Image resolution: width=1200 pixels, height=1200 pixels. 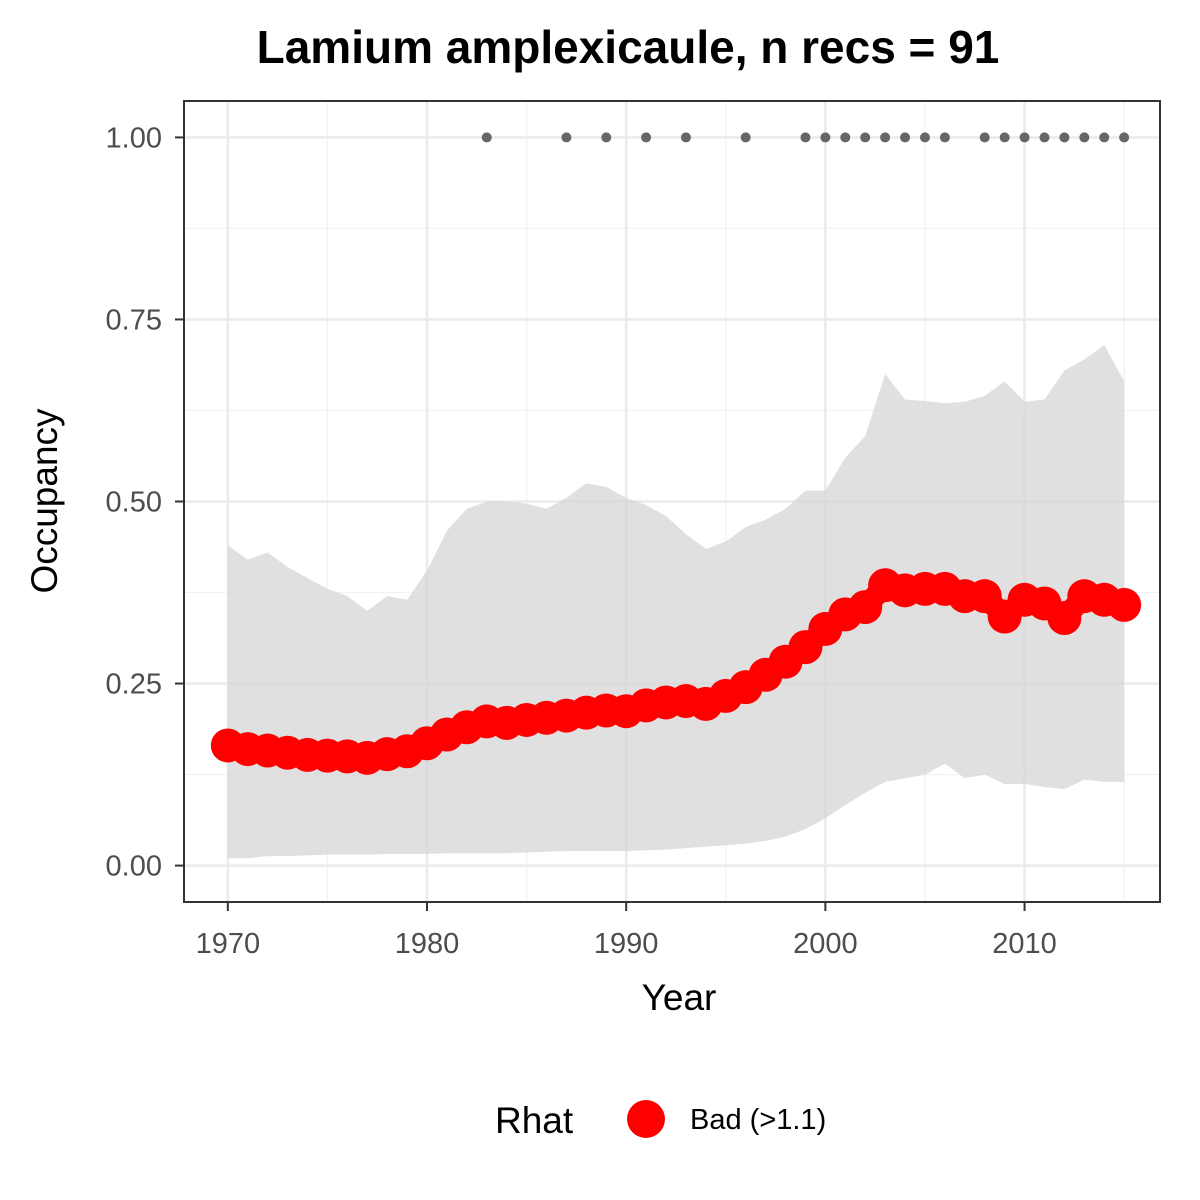 I want to click on x-tick-label: 2000, so click(x=825, y=944).